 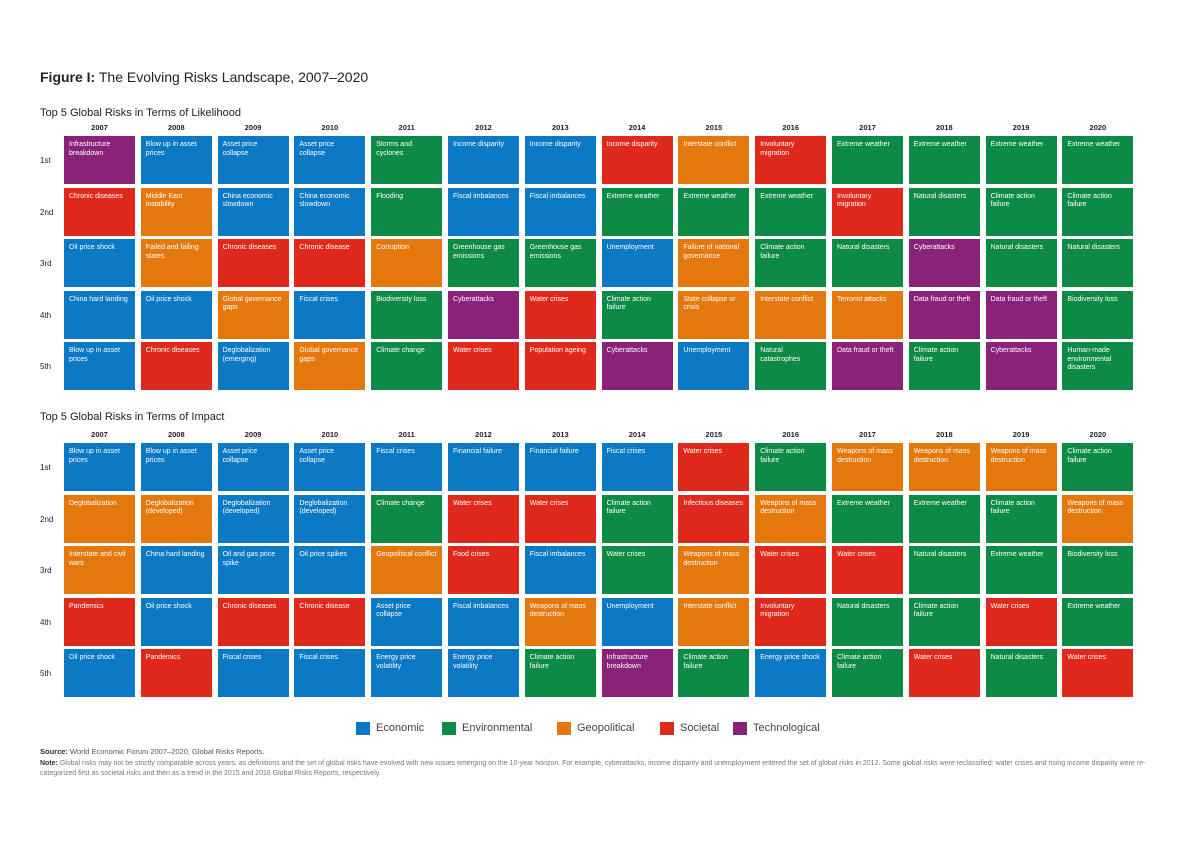 I want to click on legend-label: Societal, so click(x=700, y=728).